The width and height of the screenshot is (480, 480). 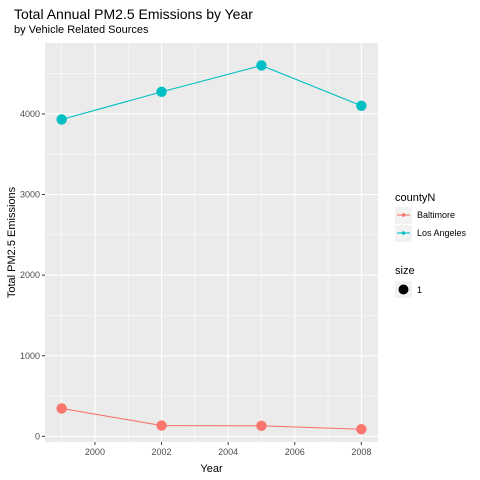 I want to click on x-tick-label: 2004, so click(x=228, y=452).